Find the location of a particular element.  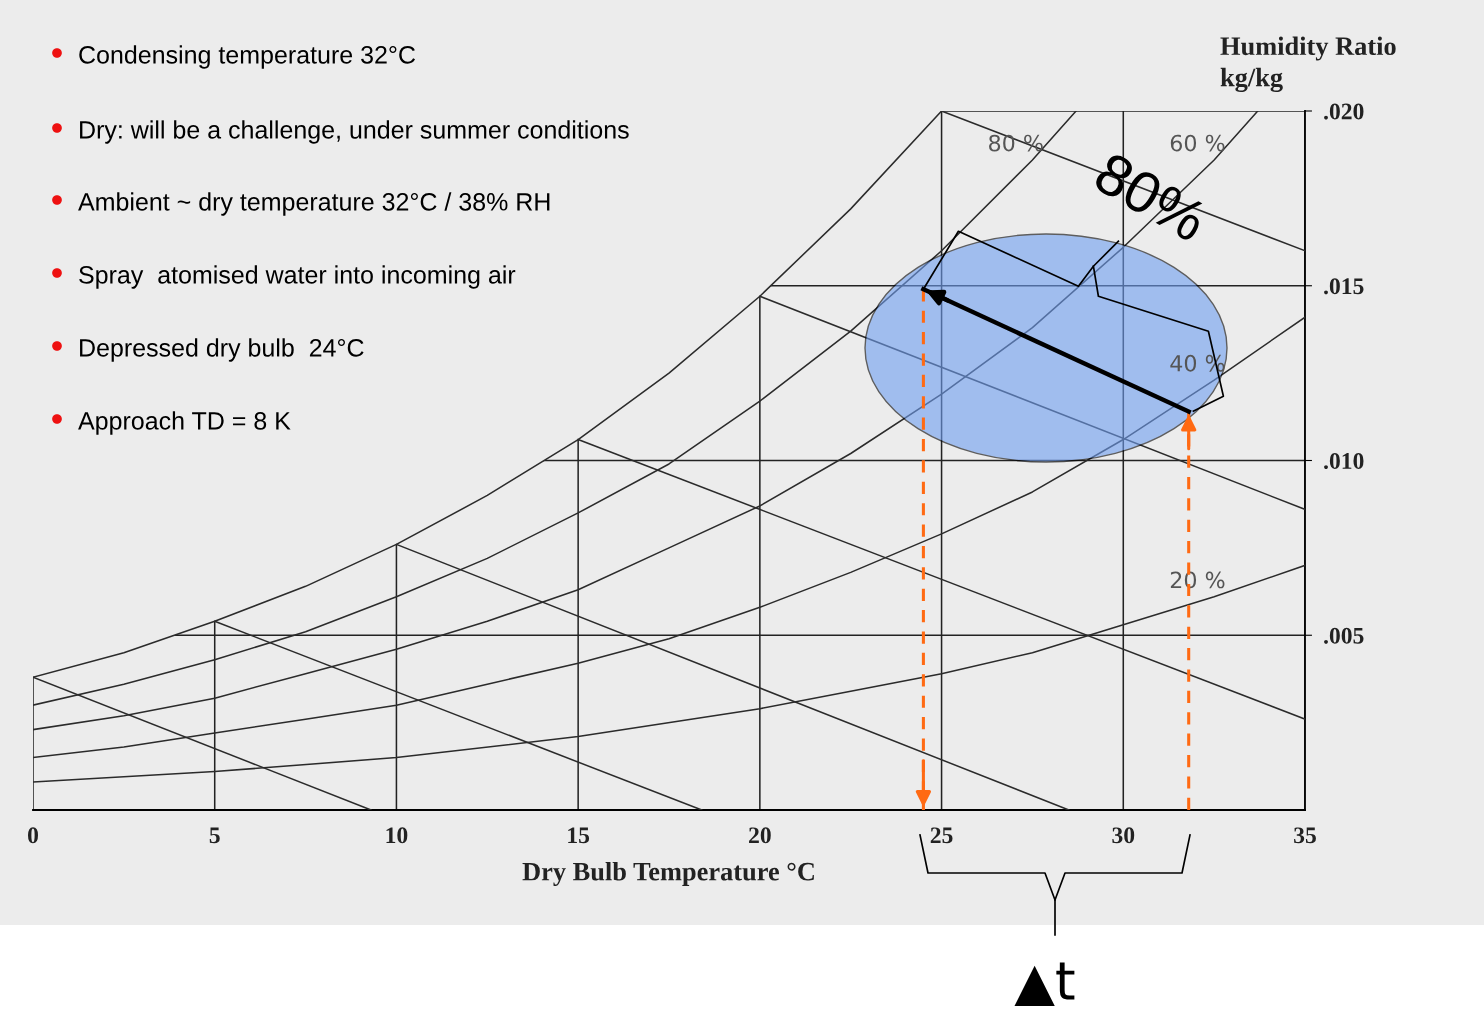

y-tick-label: .015 is located at coordinates (1344, 286).